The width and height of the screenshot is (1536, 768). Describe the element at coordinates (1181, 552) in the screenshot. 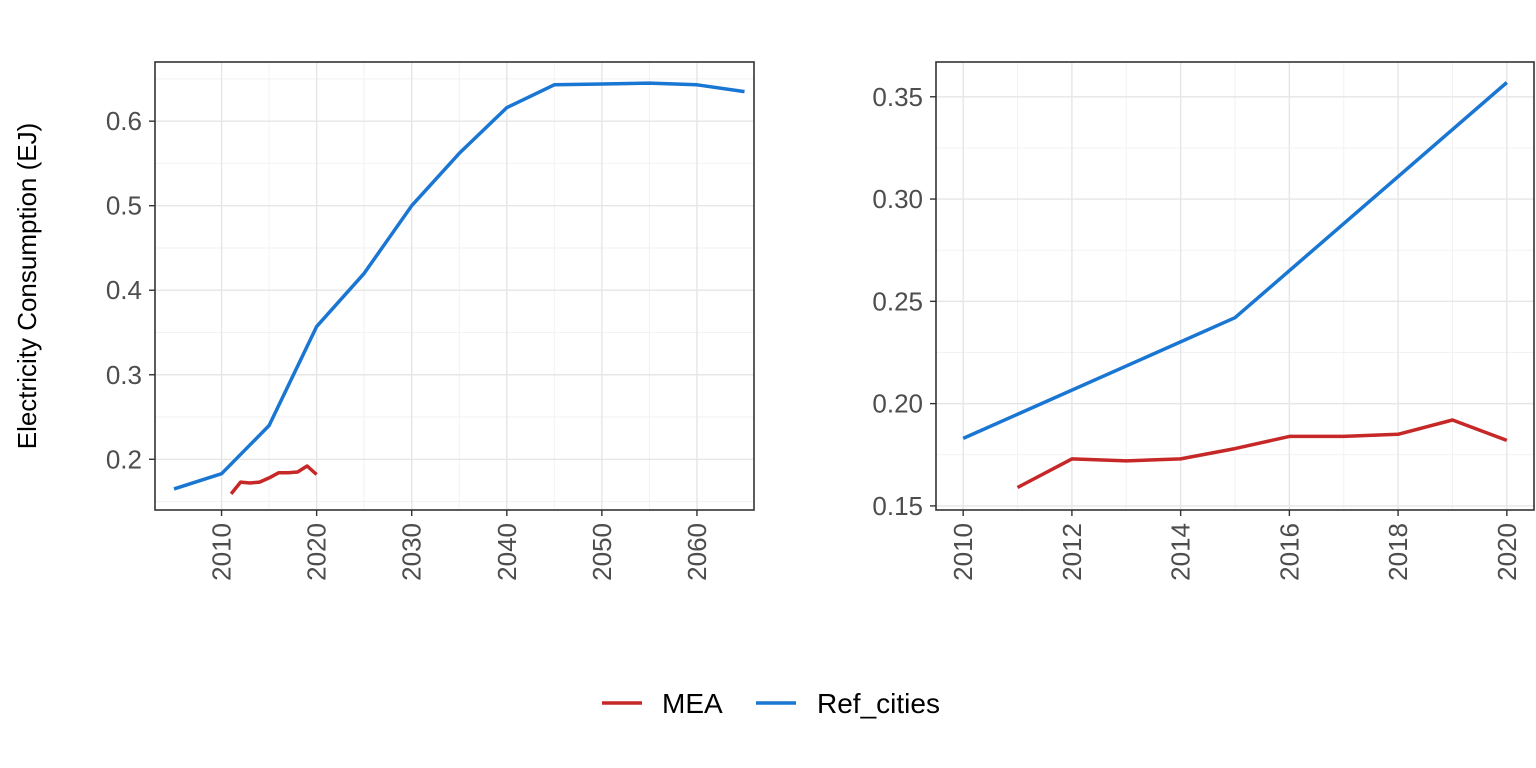

I see `x-tick-label: 2014` at that location.